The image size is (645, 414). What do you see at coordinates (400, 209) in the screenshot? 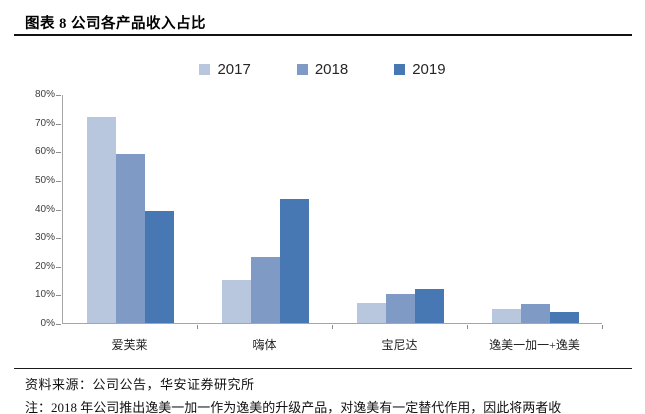
I see `bar-cluster-宝尼达` at bounding box center [400, 209].